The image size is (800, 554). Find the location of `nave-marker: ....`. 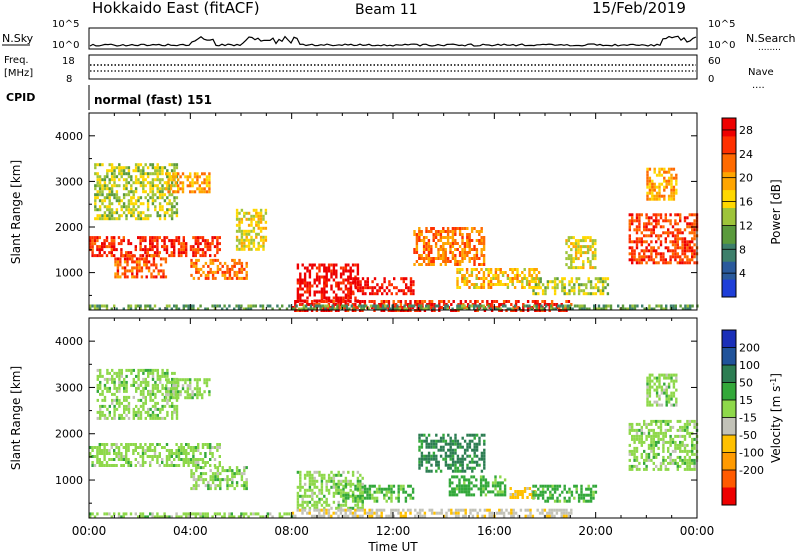

nave-marker: .... is located at coordinates (758, 85).